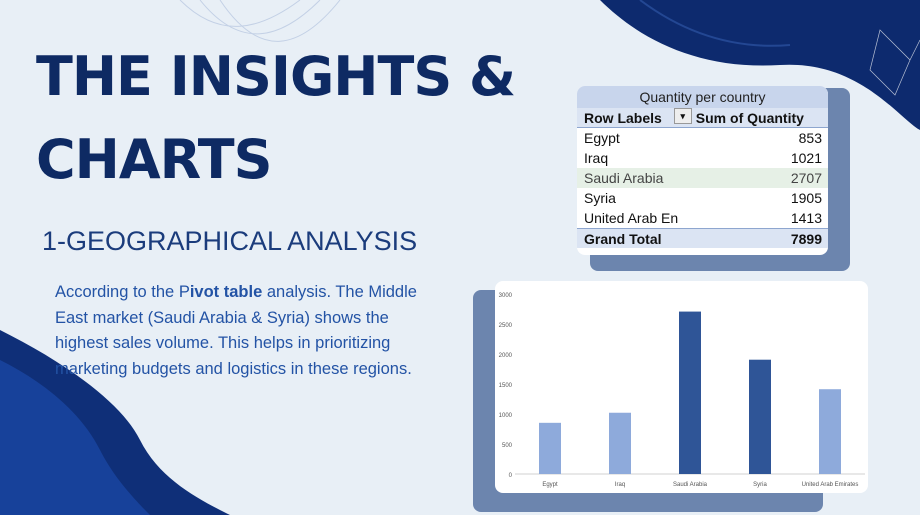 This screenshot has height=515, width=920. What do you see at coordinates (806, 178) in the screenshot?
I see `row-value: 2707` at bounding box center [806, 178].